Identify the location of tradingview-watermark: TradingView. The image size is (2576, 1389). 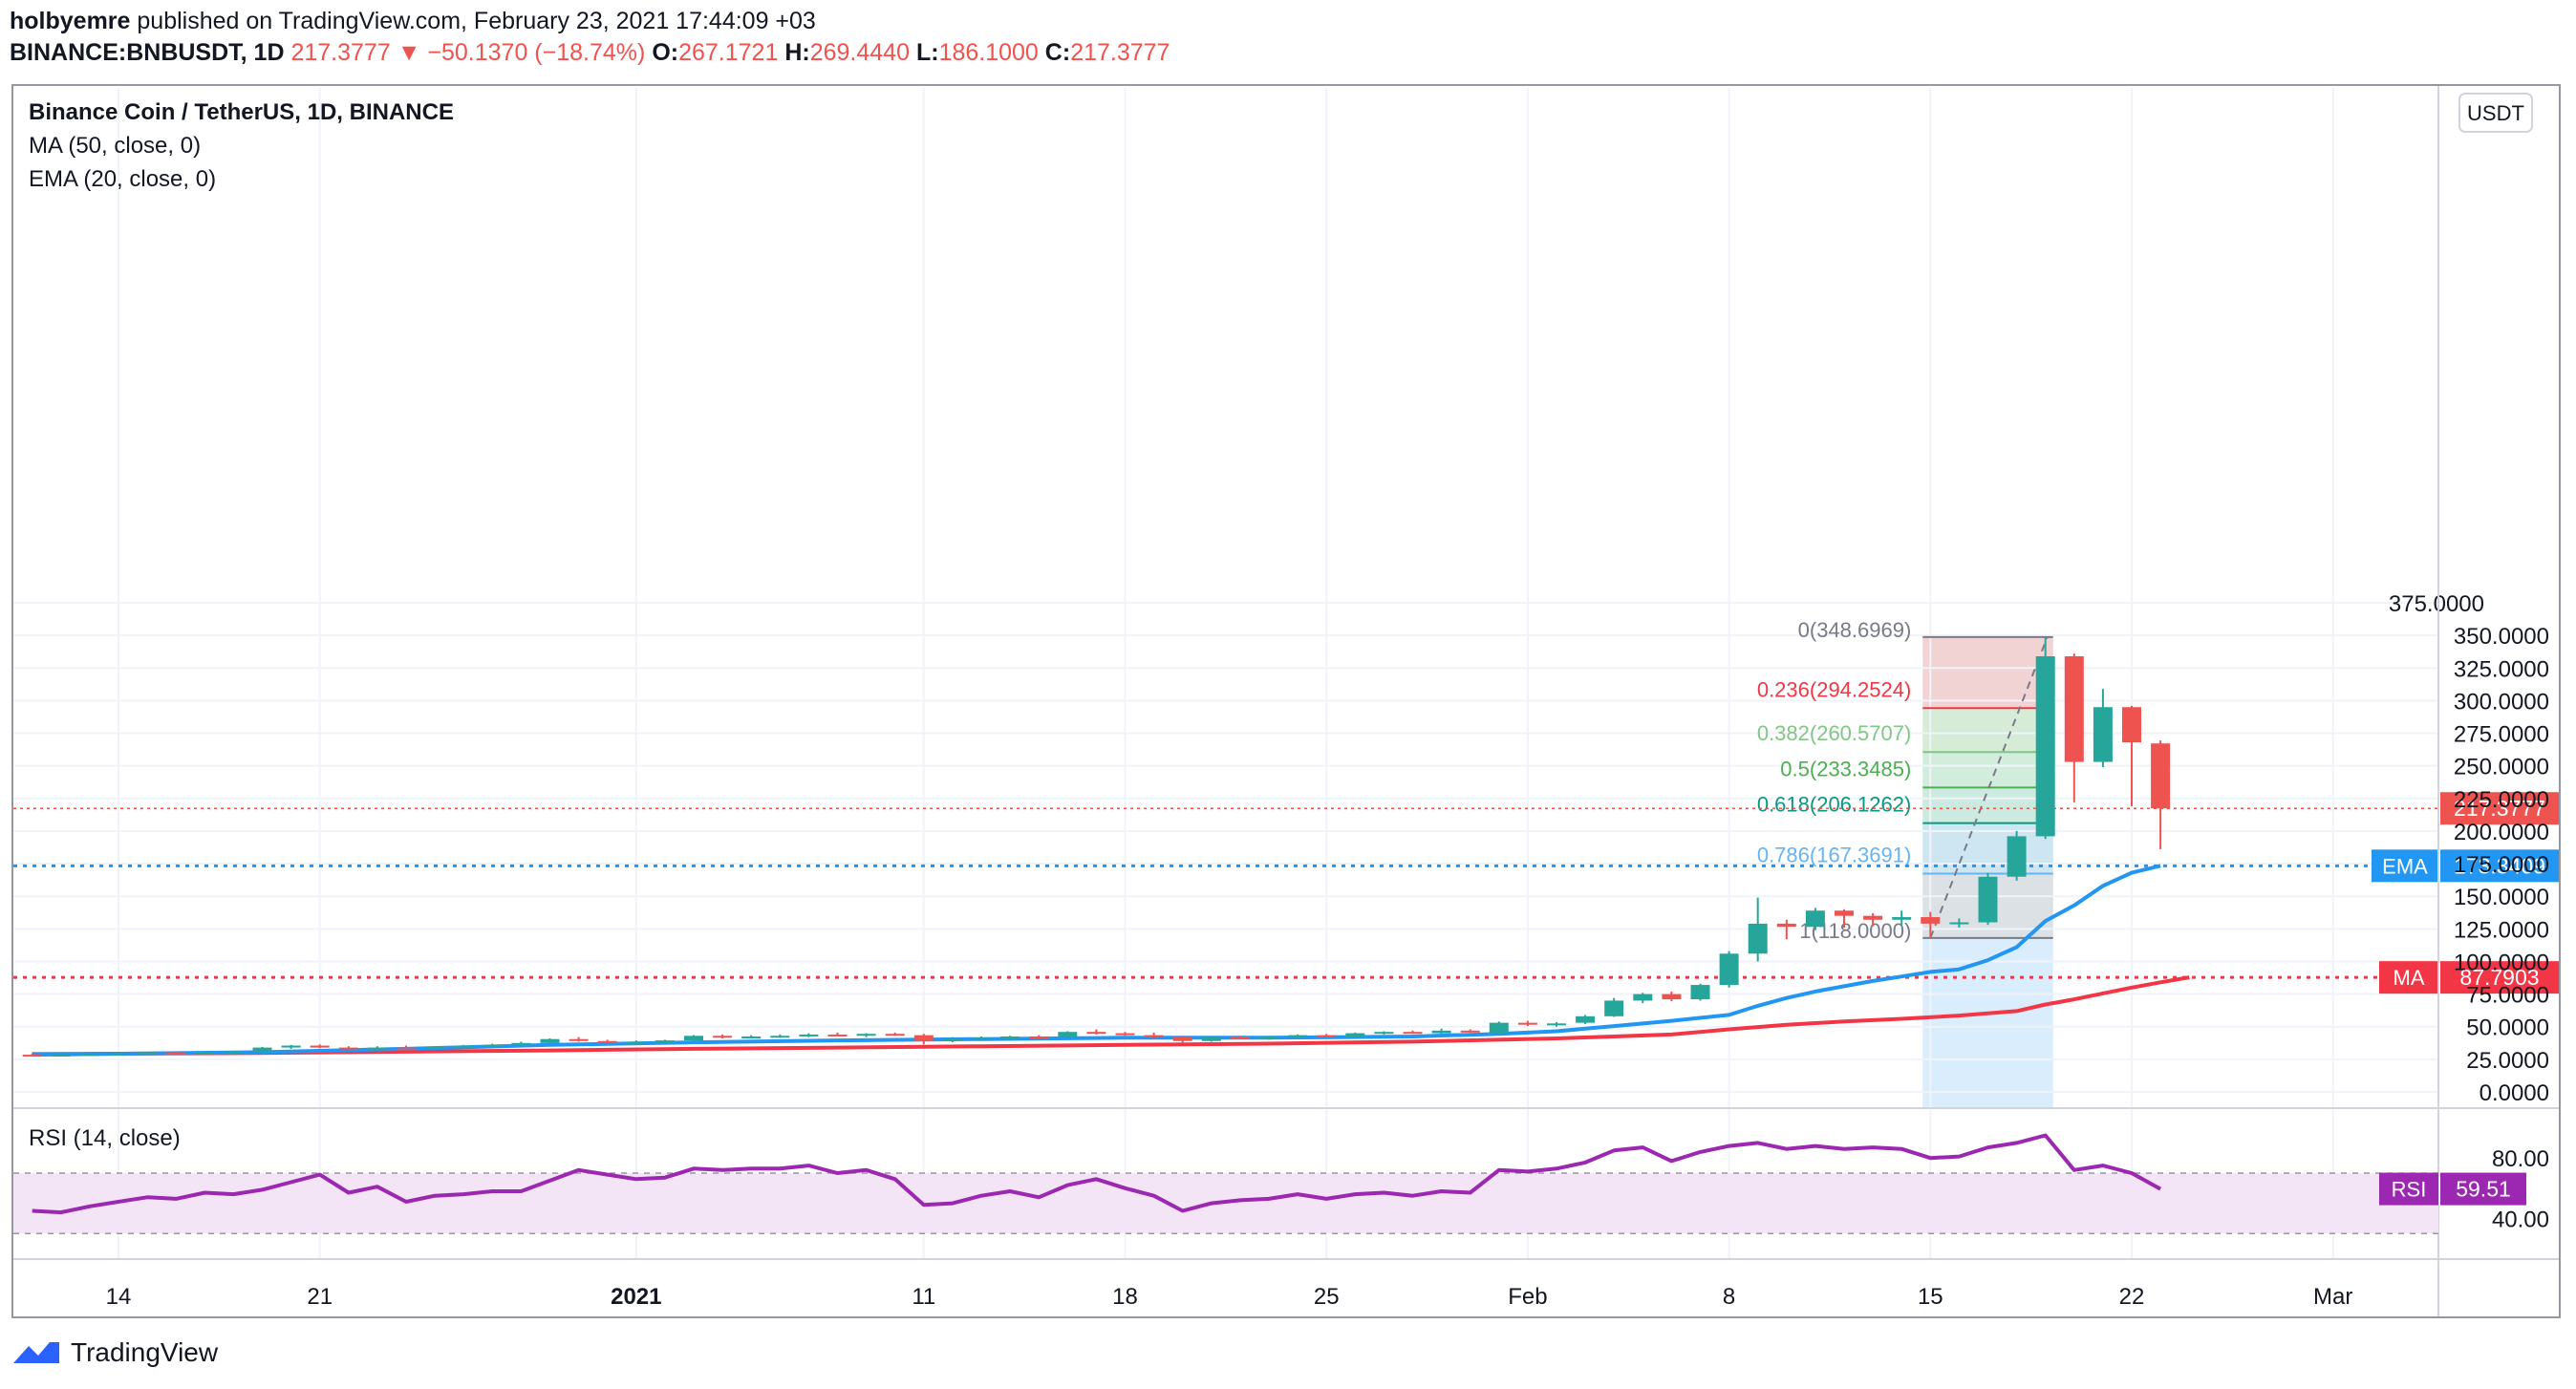
(114, 1352).